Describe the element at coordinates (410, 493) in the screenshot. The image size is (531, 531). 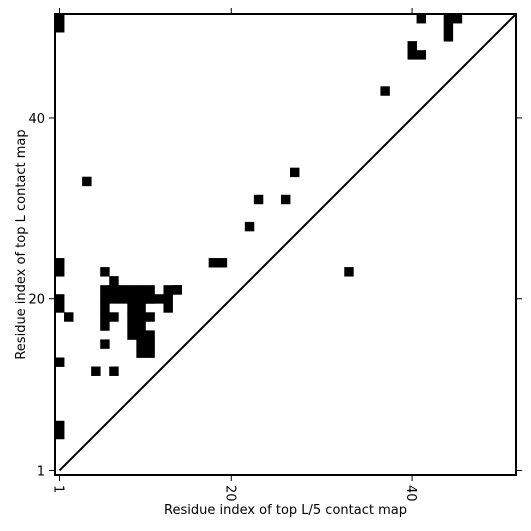
I see `x-tick-label: 40` at that location.